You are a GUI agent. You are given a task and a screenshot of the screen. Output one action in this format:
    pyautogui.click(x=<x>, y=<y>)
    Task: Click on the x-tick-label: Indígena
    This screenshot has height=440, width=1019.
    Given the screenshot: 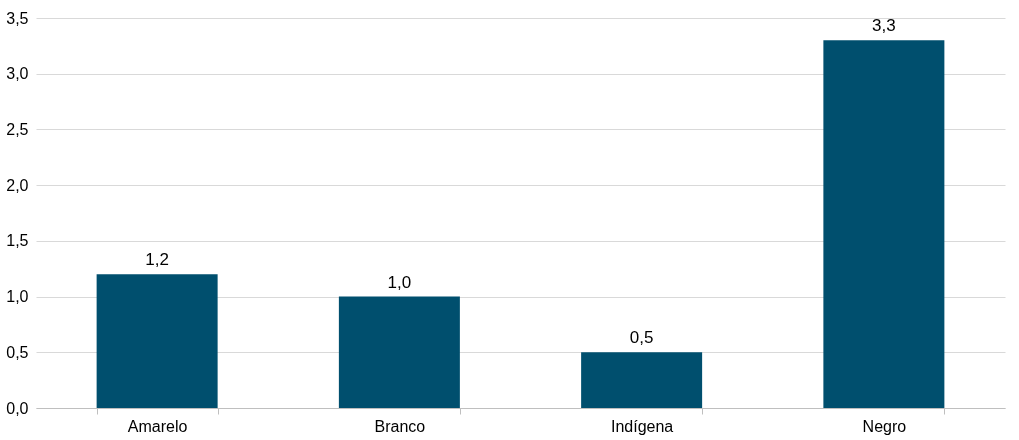 What is the action you would take?
    pyautogui.click(x=642, y=426)
    